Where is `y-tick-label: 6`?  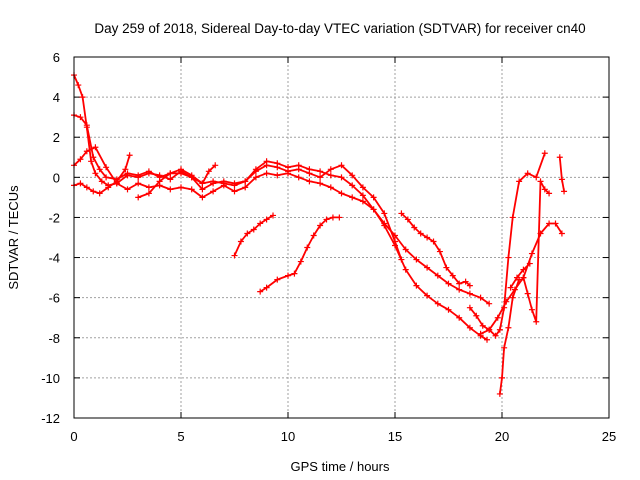
y-tick-label: 6 is located at coordinates (56, 57).